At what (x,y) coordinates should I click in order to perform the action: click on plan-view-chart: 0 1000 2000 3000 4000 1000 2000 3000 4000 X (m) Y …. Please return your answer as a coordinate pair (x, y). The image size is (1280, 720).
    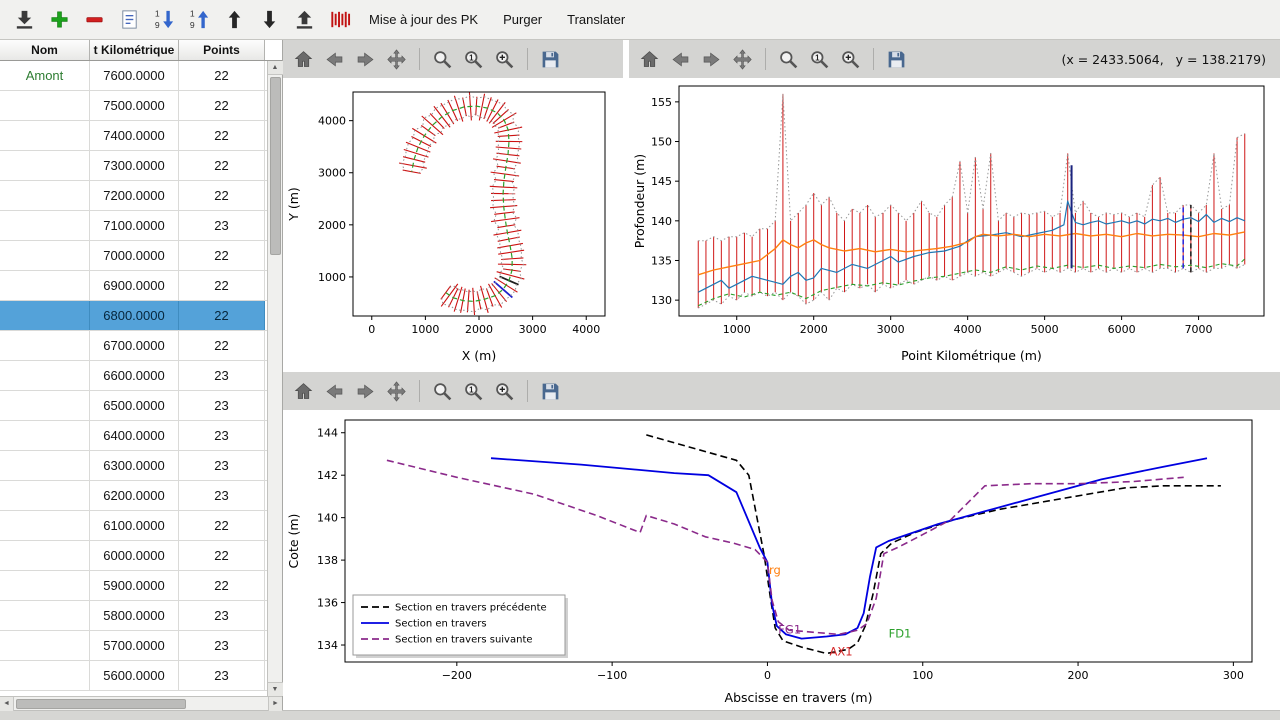
    Looking at the image, I should click on (453, 223).